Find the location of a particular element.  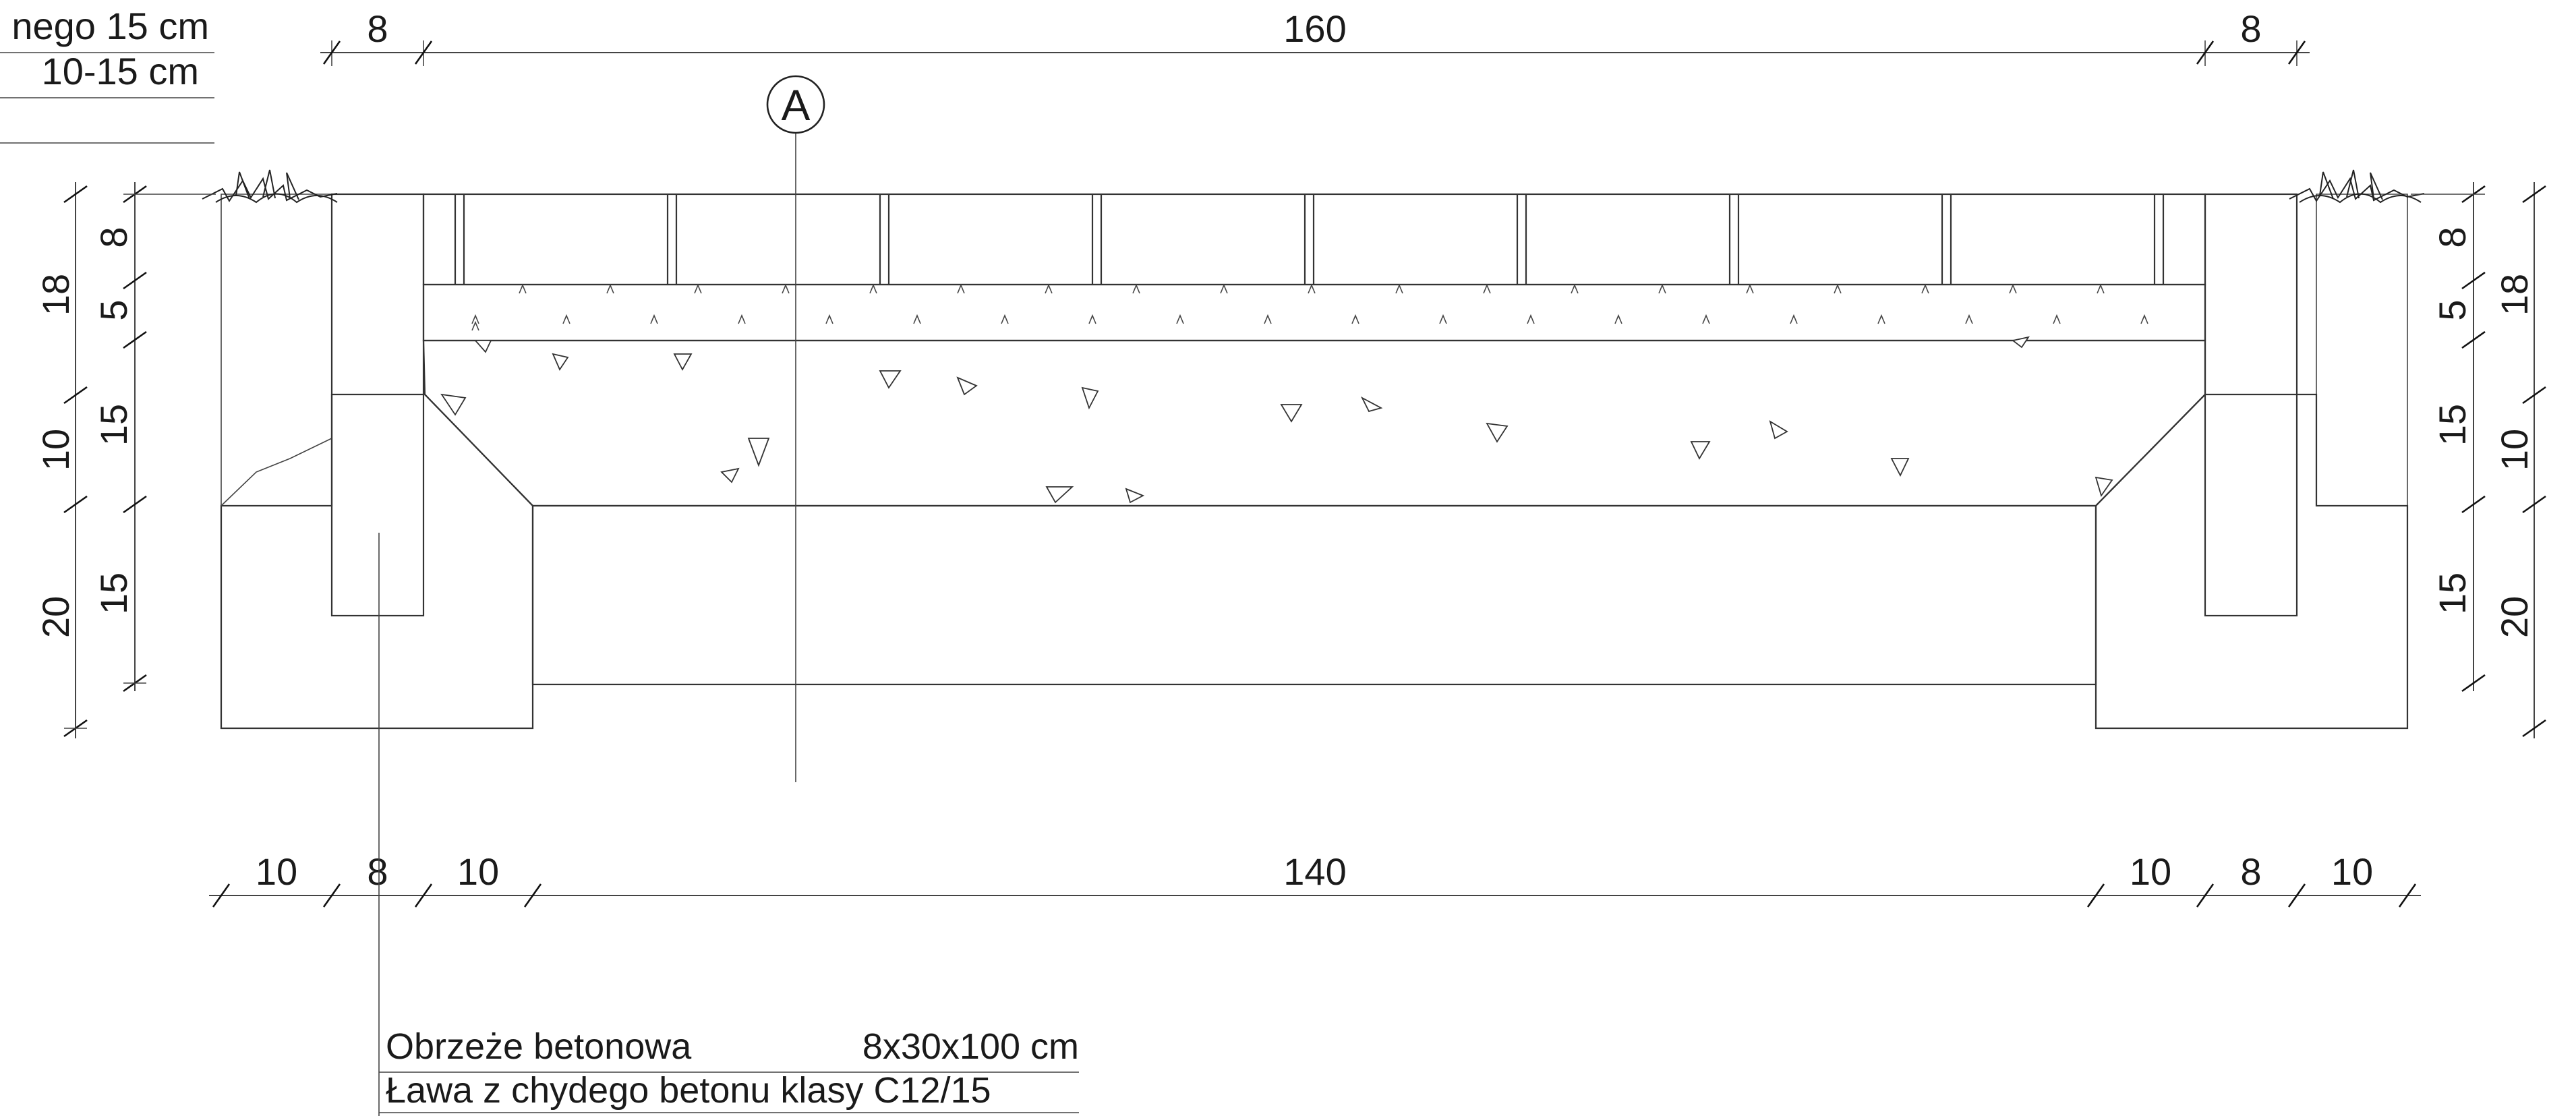

dimension-right: 8 5 15 15 18 10 20 is located at coordinates (2479, 460).